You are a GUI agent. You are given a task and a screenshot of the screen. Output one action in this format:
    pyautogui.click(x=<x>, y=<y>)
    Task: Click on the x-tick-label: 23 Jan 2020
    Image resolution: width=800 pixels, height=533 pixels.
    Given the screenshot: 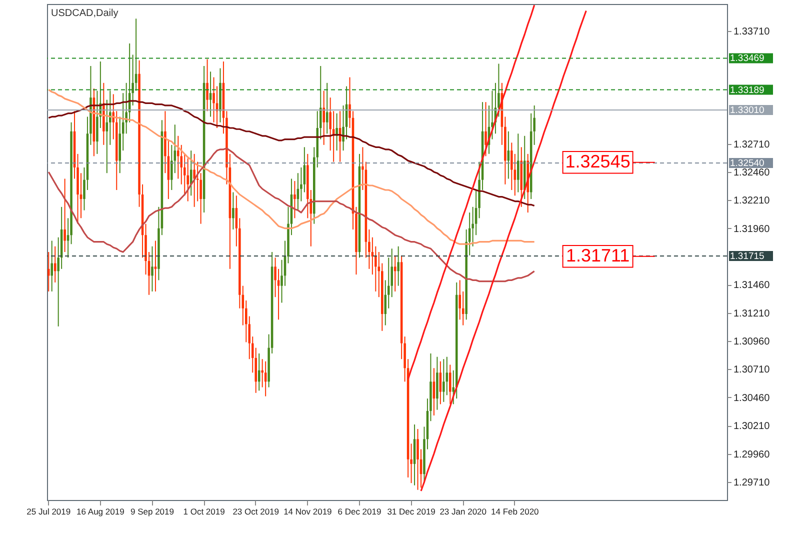 What is the action you would take?
    pyautogui.click(x=463, y=511)
    